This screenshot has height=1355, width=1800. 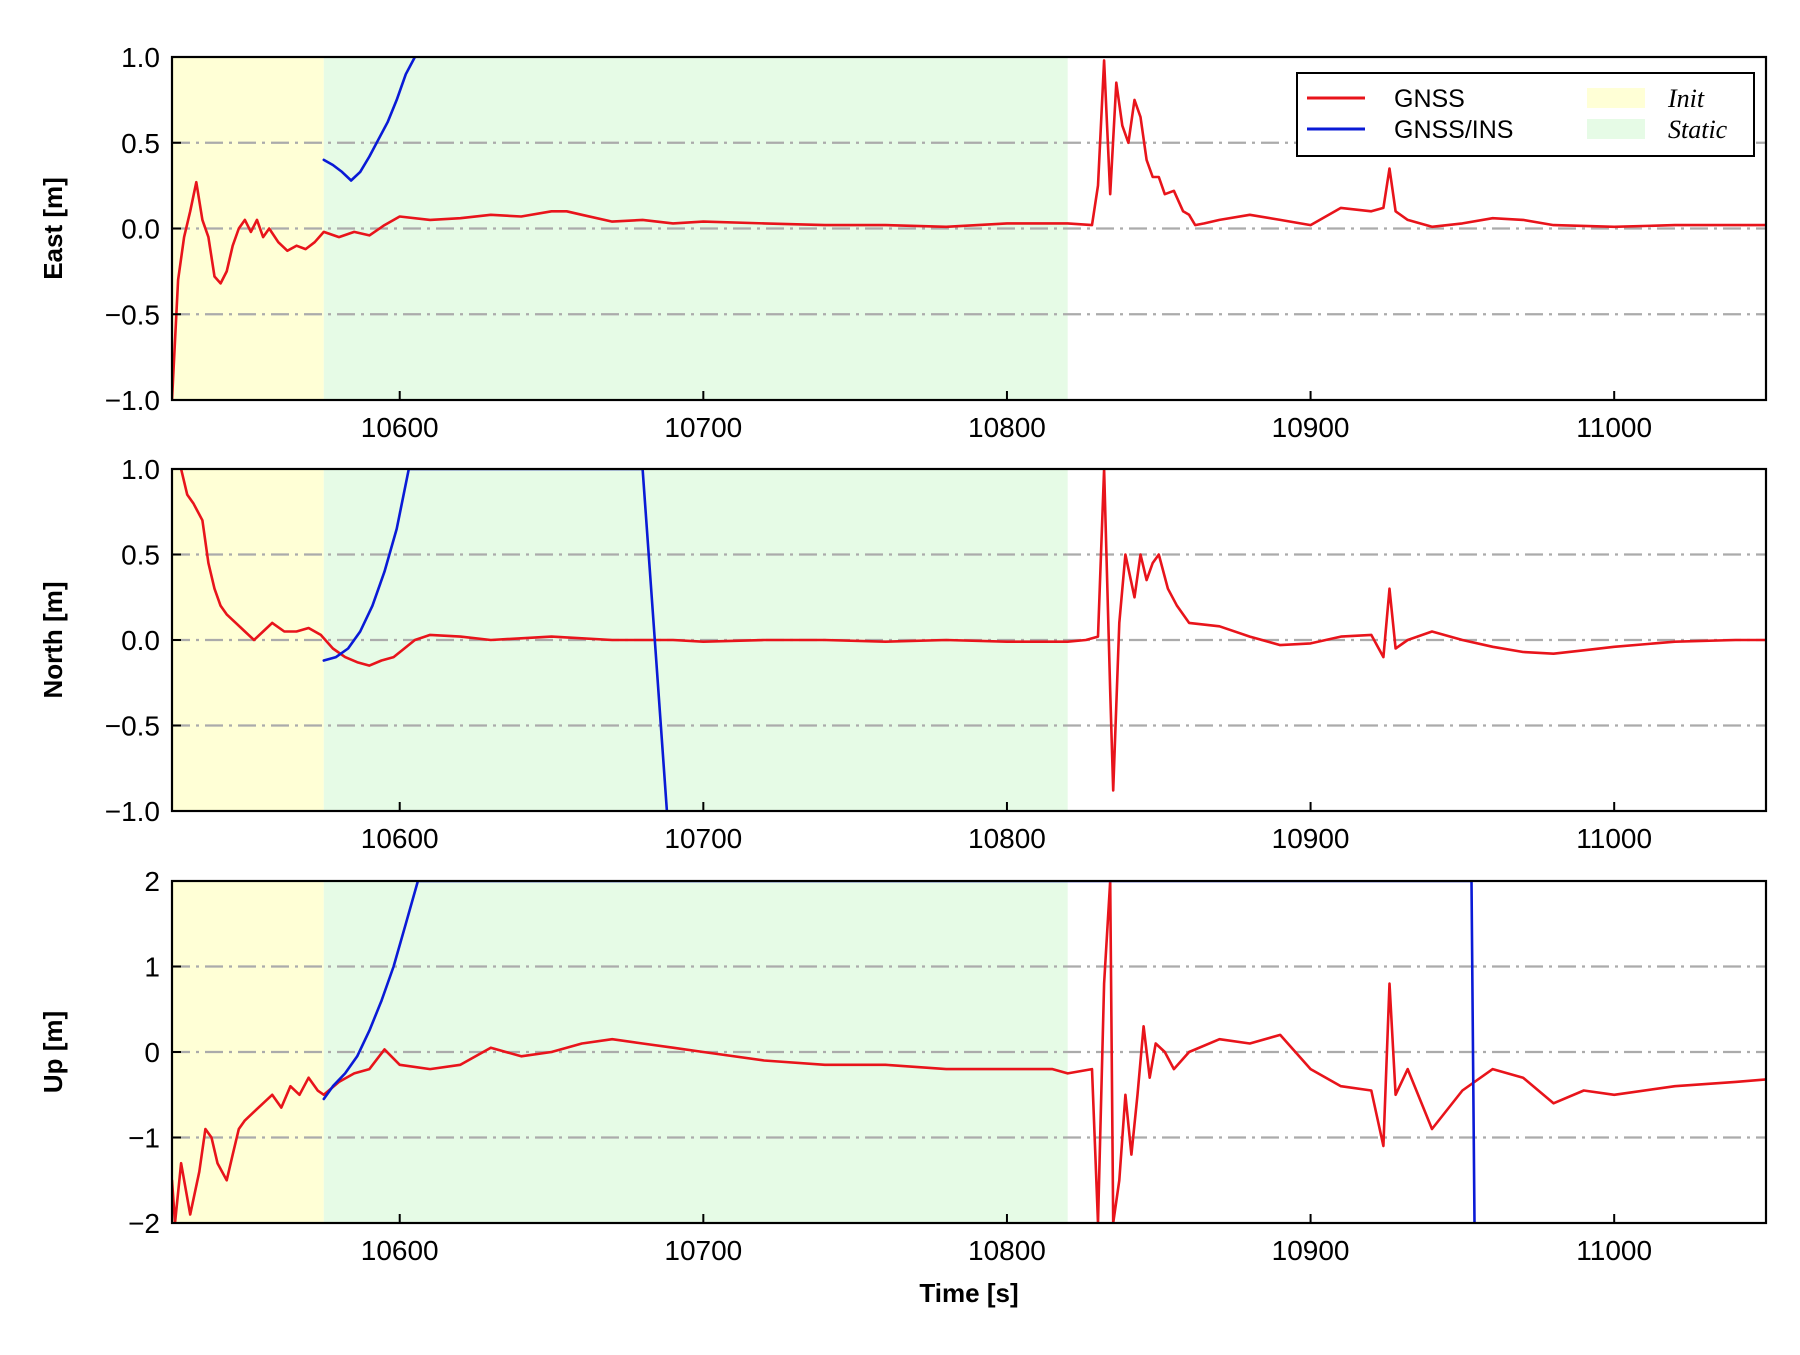 I want to click on x-axis-label: Time [s], so click(x=968, y=1293).